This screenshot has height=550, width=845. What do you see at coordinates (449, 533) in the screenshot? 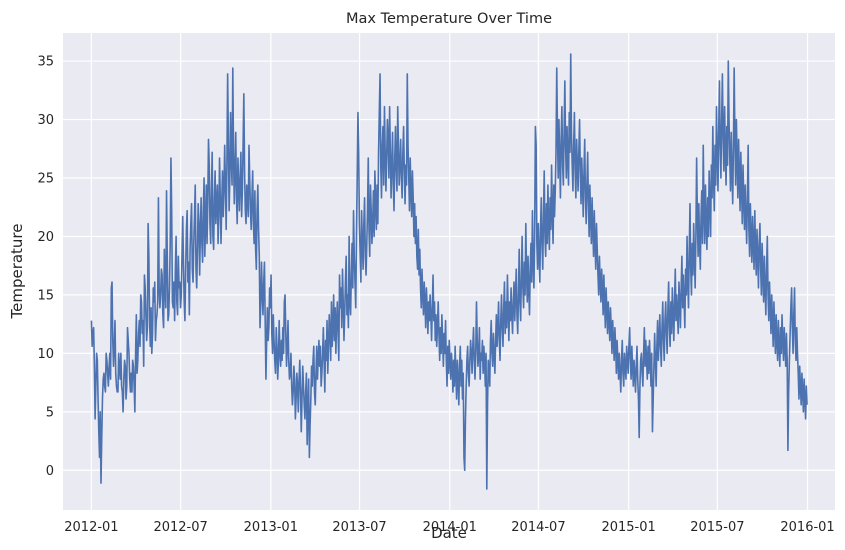
I see `x-axis-title: Date` at bounding box center [449, 533].